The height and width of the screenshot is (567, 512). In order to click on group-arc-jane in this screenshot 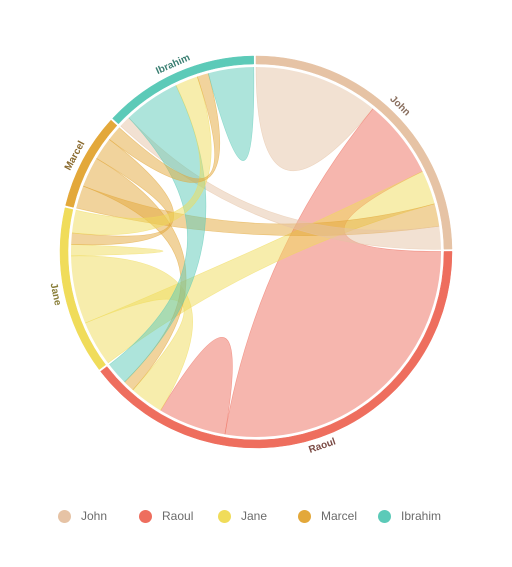, I will do `click(82, 288)`.